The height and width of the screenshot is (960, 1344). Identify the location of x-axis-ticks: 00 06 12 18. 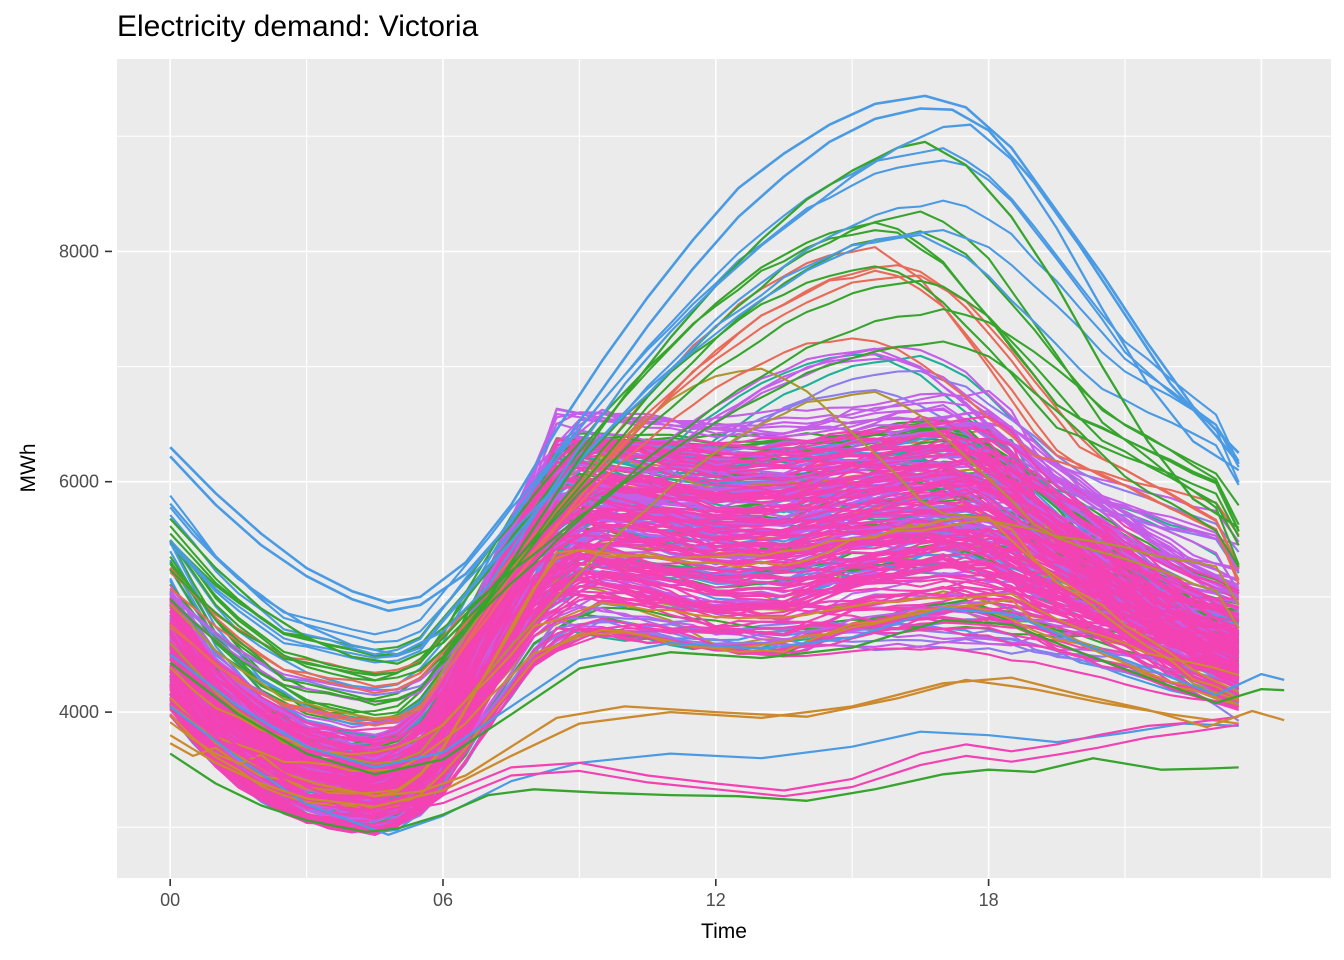
(579, 894).